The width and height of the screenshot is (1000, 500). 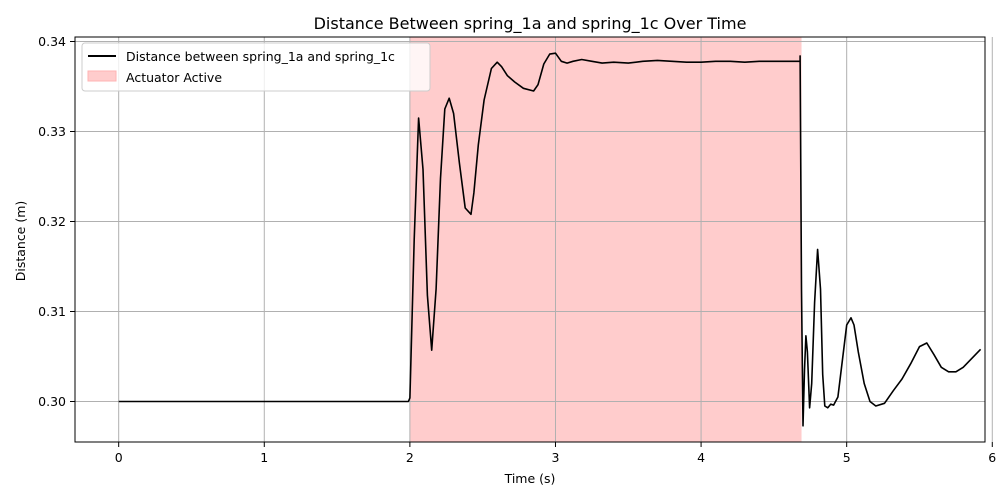 What do you see at coordinates (52, 41) in the screenshot?
I see `y-tick-label-4: 0.34` at bounding box center [52, 41].